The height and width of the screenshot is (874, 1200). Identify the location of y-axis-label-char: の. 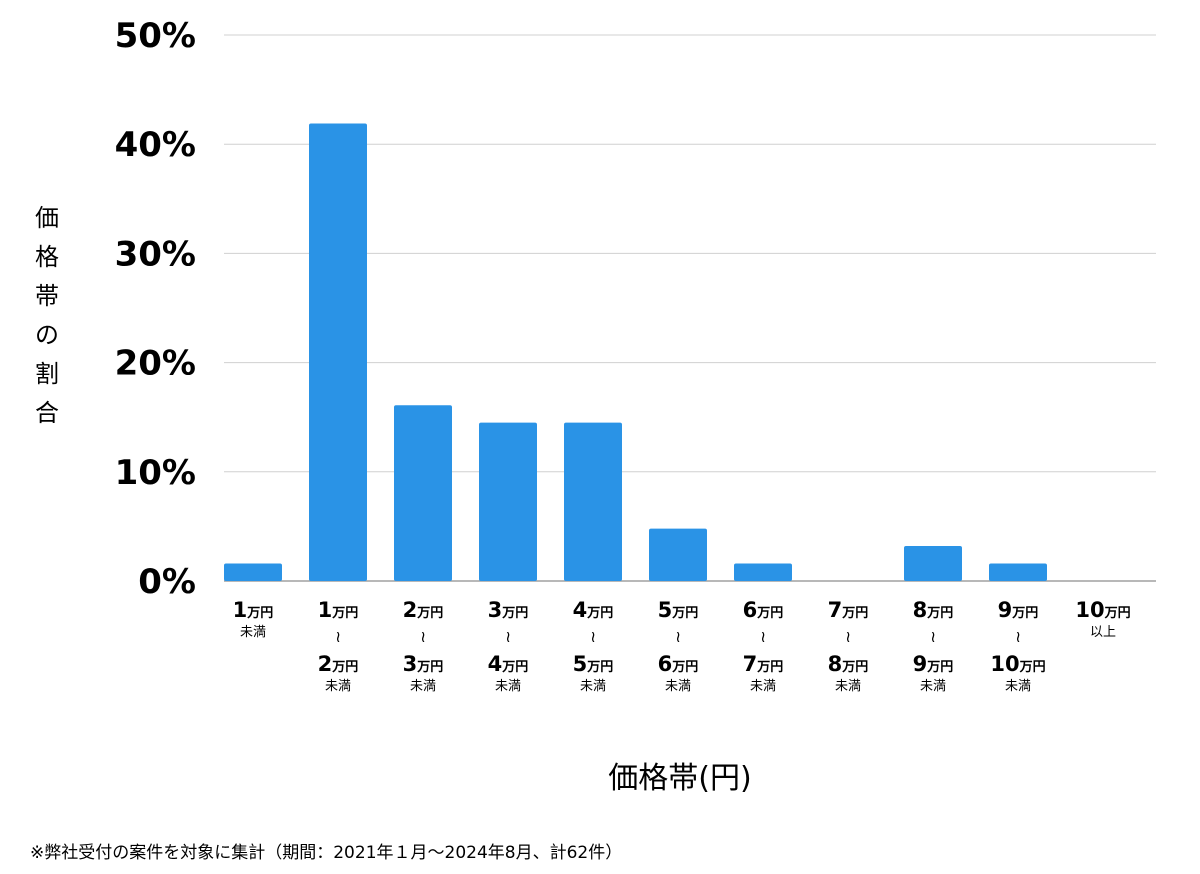
(47, 335).